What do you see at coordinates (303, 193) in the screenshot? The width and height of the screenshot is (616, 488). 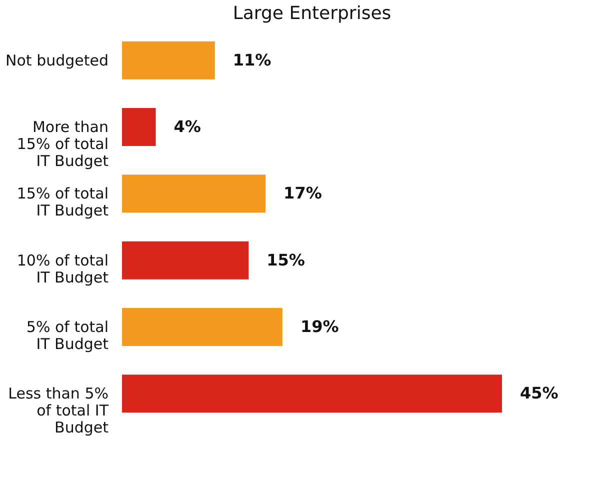 I see `data-label: 17%` at bounding box center [303, 193].